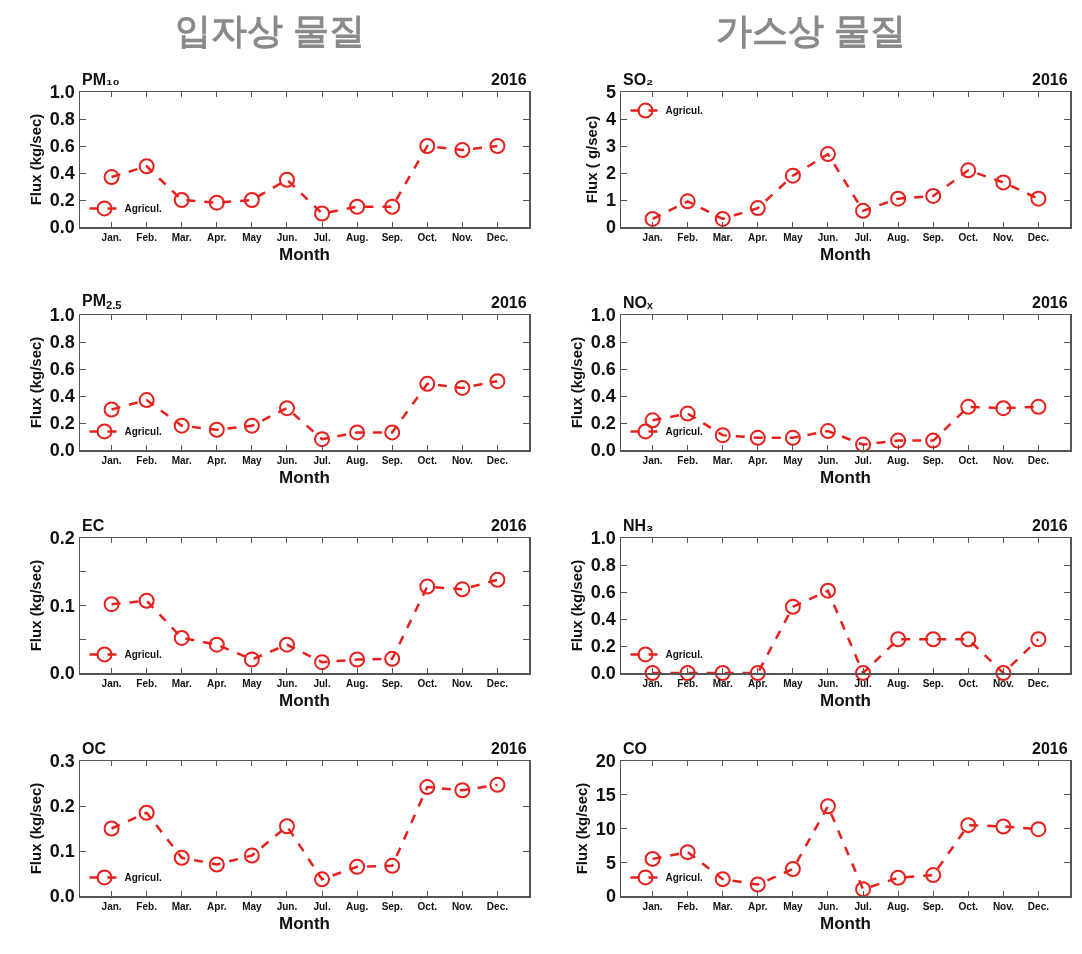 This screenshot has width=1082, height=954. I want to click on y-tick-label: 20, so click(605, 761).